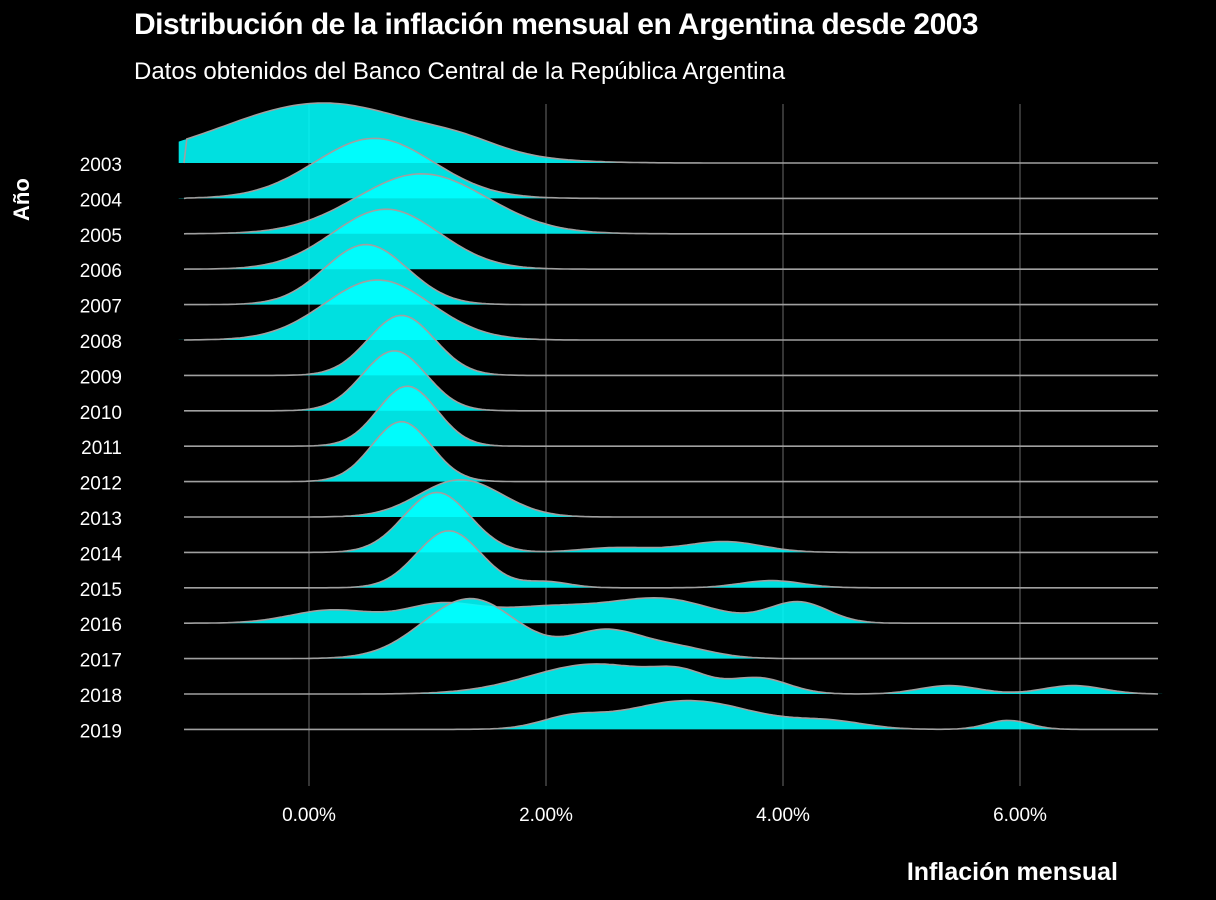 The image size is (1216, 900). I want to click on y-tick-label: 2010, so click(101, 413).